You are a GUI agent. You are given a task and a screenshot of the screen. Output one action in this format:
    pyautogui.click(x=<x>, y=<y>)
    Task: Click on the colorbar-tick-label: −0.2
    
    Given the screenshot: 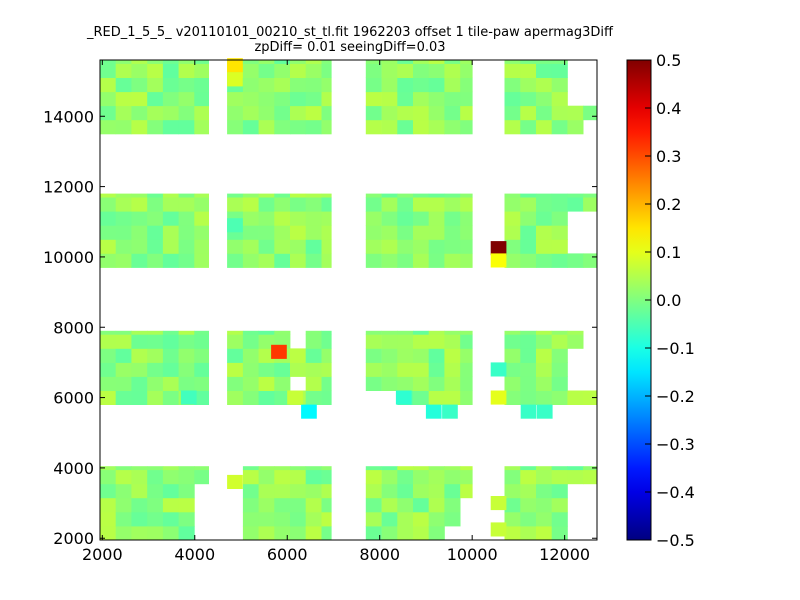 What is the action you would take?
    pyautogui.click(x=675, y=396)
    